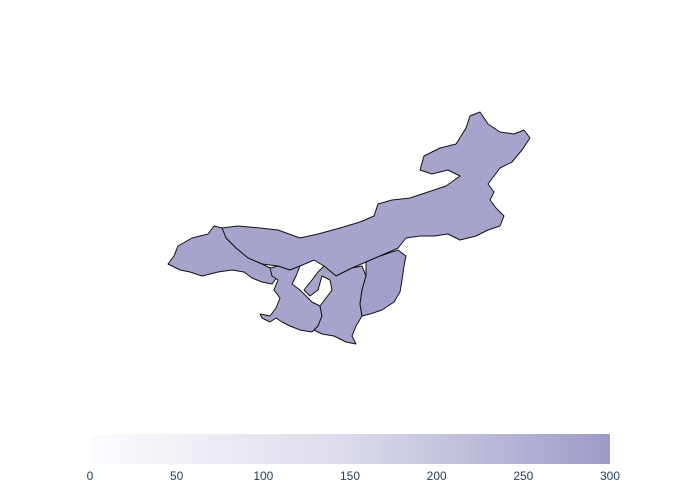 Image resolution: width=700 pixels, height=500 pixels. What do you see at coordinates (350, 476) in the screenshot?
I see `colorbar-tick-label: 150` at bounding box center [350, 476].